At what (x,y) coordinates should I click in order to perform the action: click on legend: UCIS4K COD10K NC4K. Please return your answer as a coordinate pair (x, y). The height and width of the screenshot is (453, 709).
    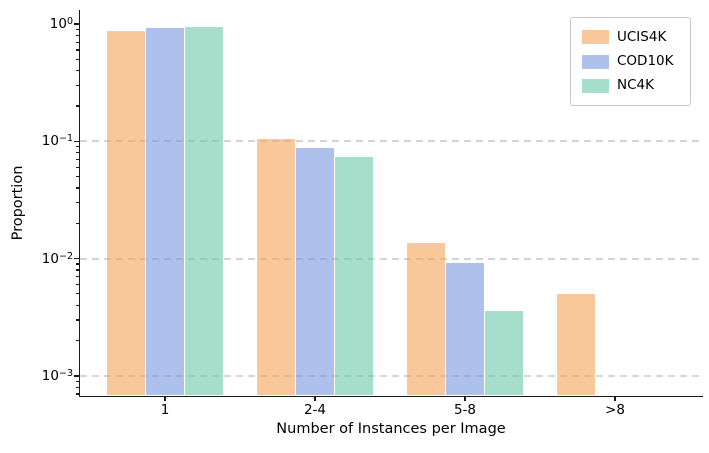
    Looking at the image, I should click on (630, 61).